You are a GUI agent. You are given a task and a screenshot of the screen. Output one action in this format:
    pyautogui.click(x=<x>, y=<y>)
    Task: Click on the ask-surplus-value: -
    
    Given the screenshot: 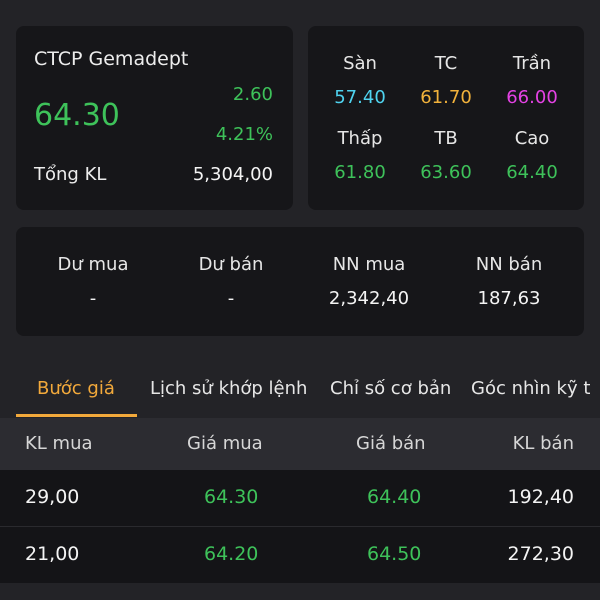 What is the action you would take?
    pyautogui.click(x=231, y=298)
    